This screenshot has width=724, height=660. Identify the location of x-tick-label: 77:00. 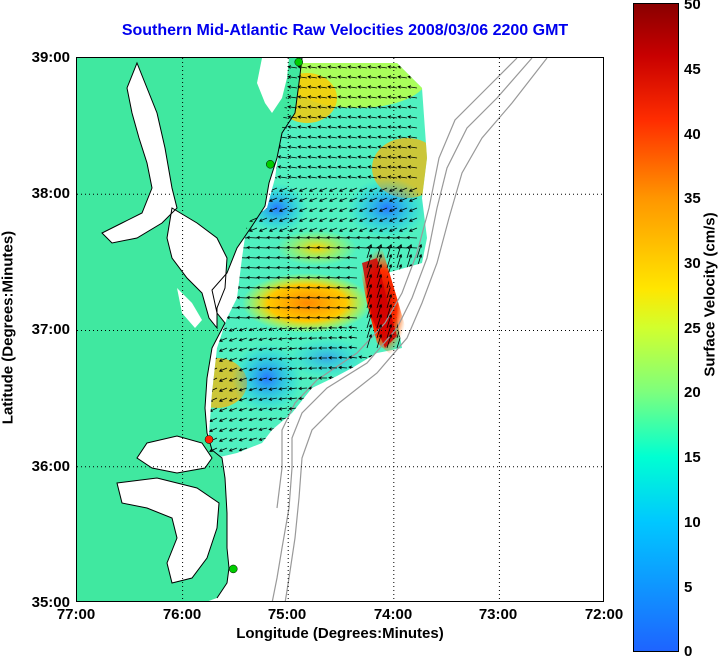
(76, 614).